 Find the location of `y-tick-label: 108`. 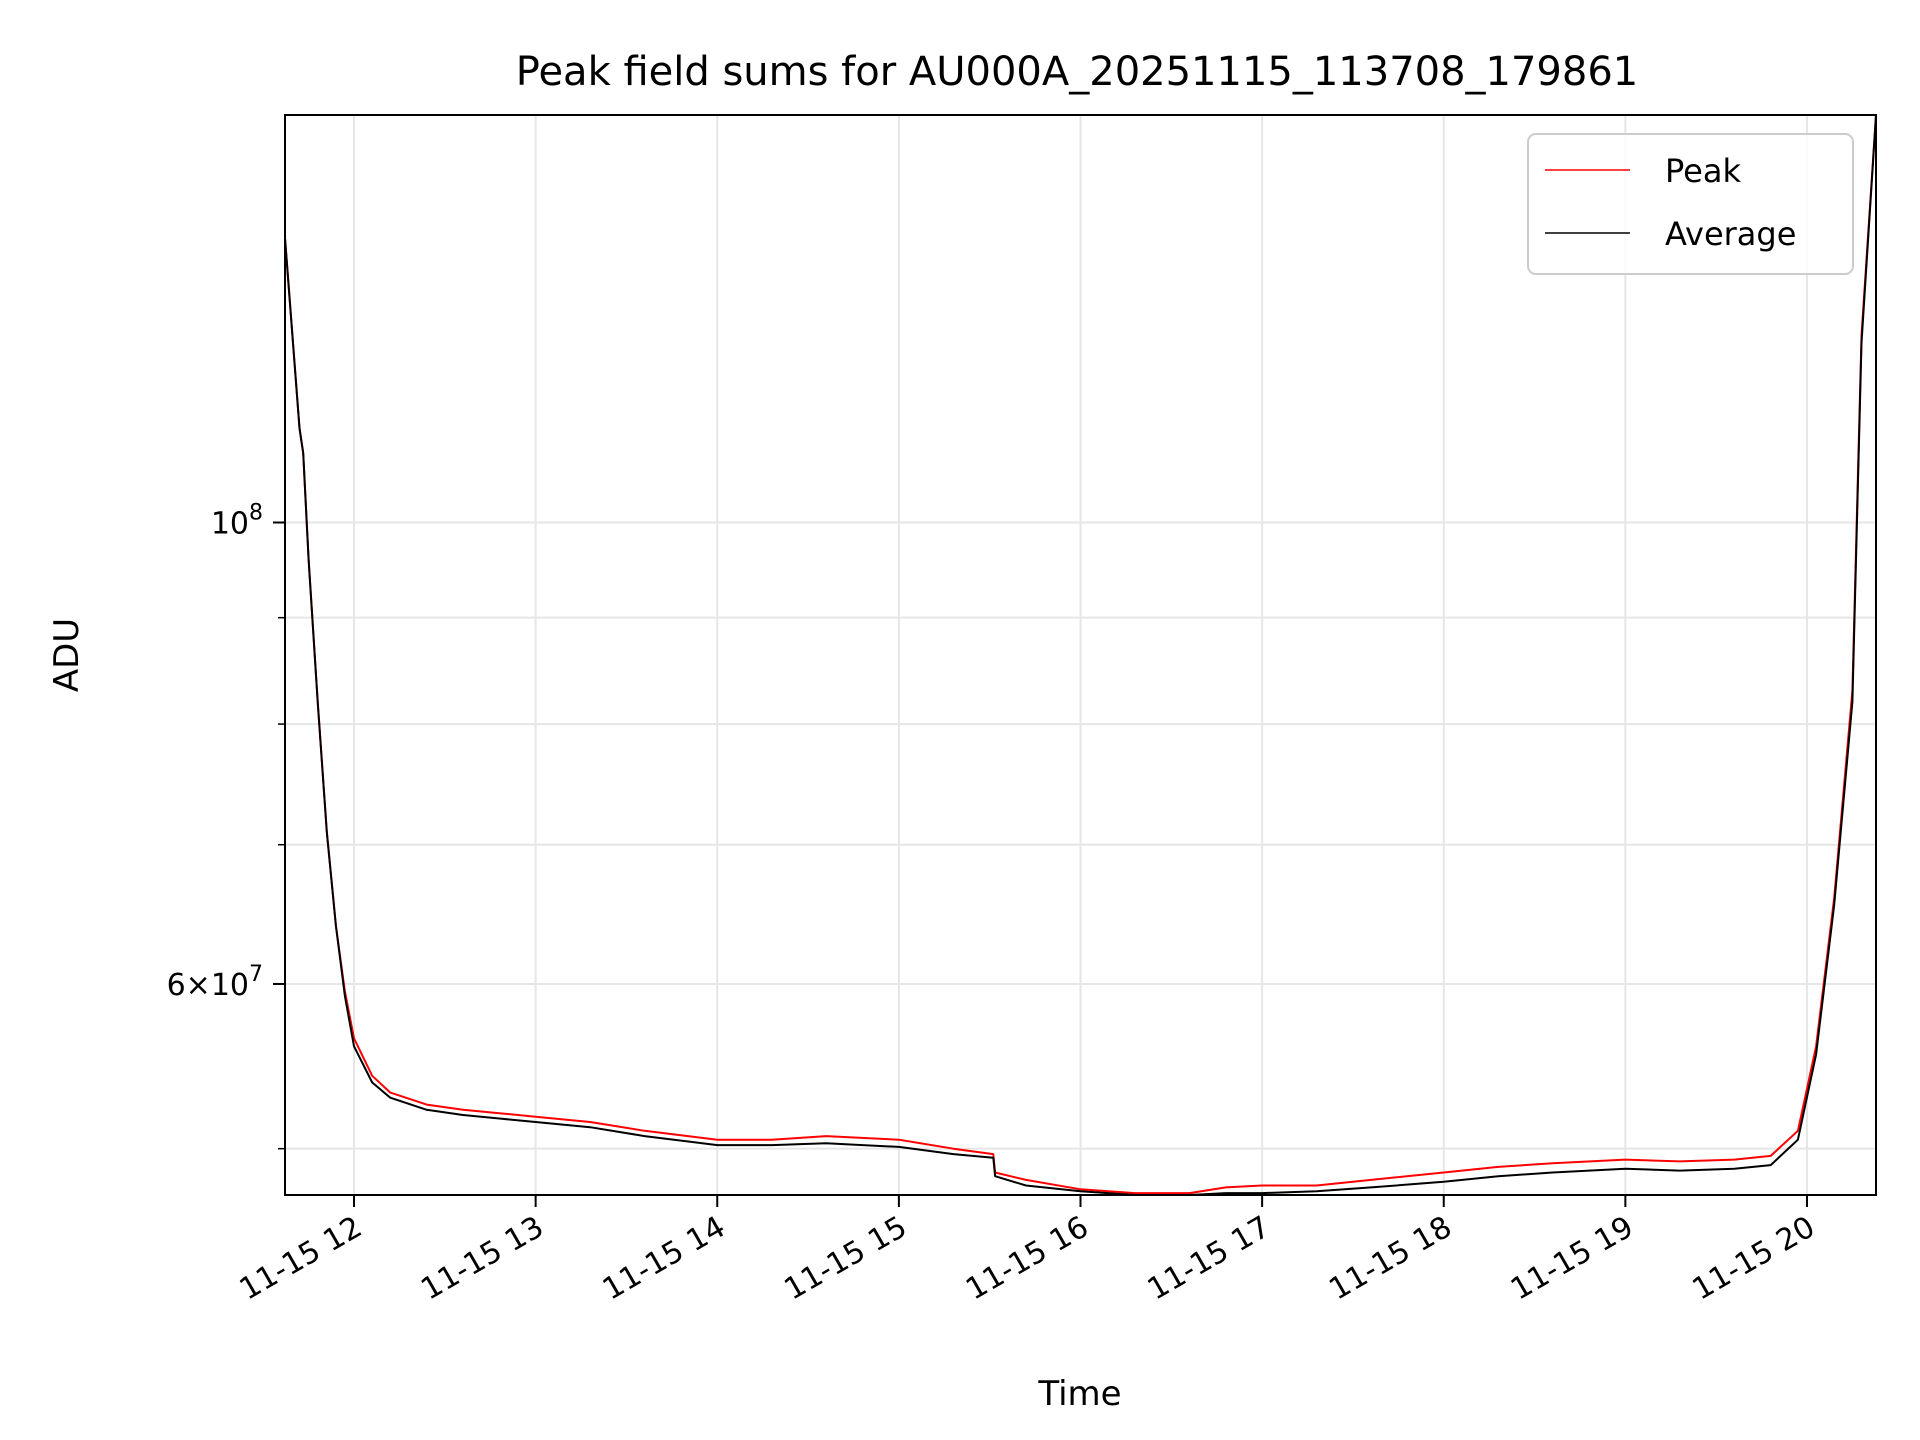

y-tick-label: 108 is located at coordinates (237, 520).